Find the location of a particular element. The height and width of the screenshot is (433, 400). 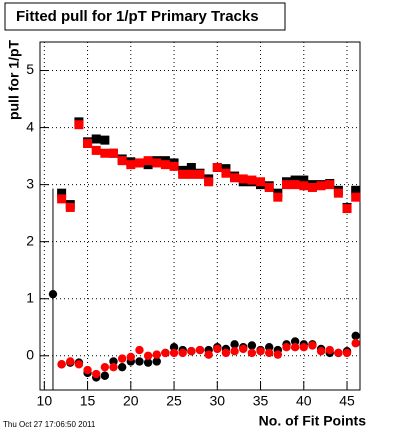

title-box is located at coordinates (145, 16).